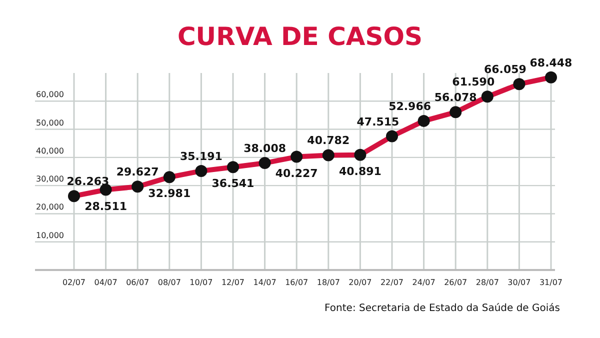 The image size is (600, 338). What do you see at coordinates (360, 171) in the screenshot?
I see `text: 40.891` at bounding box center [360, 171].